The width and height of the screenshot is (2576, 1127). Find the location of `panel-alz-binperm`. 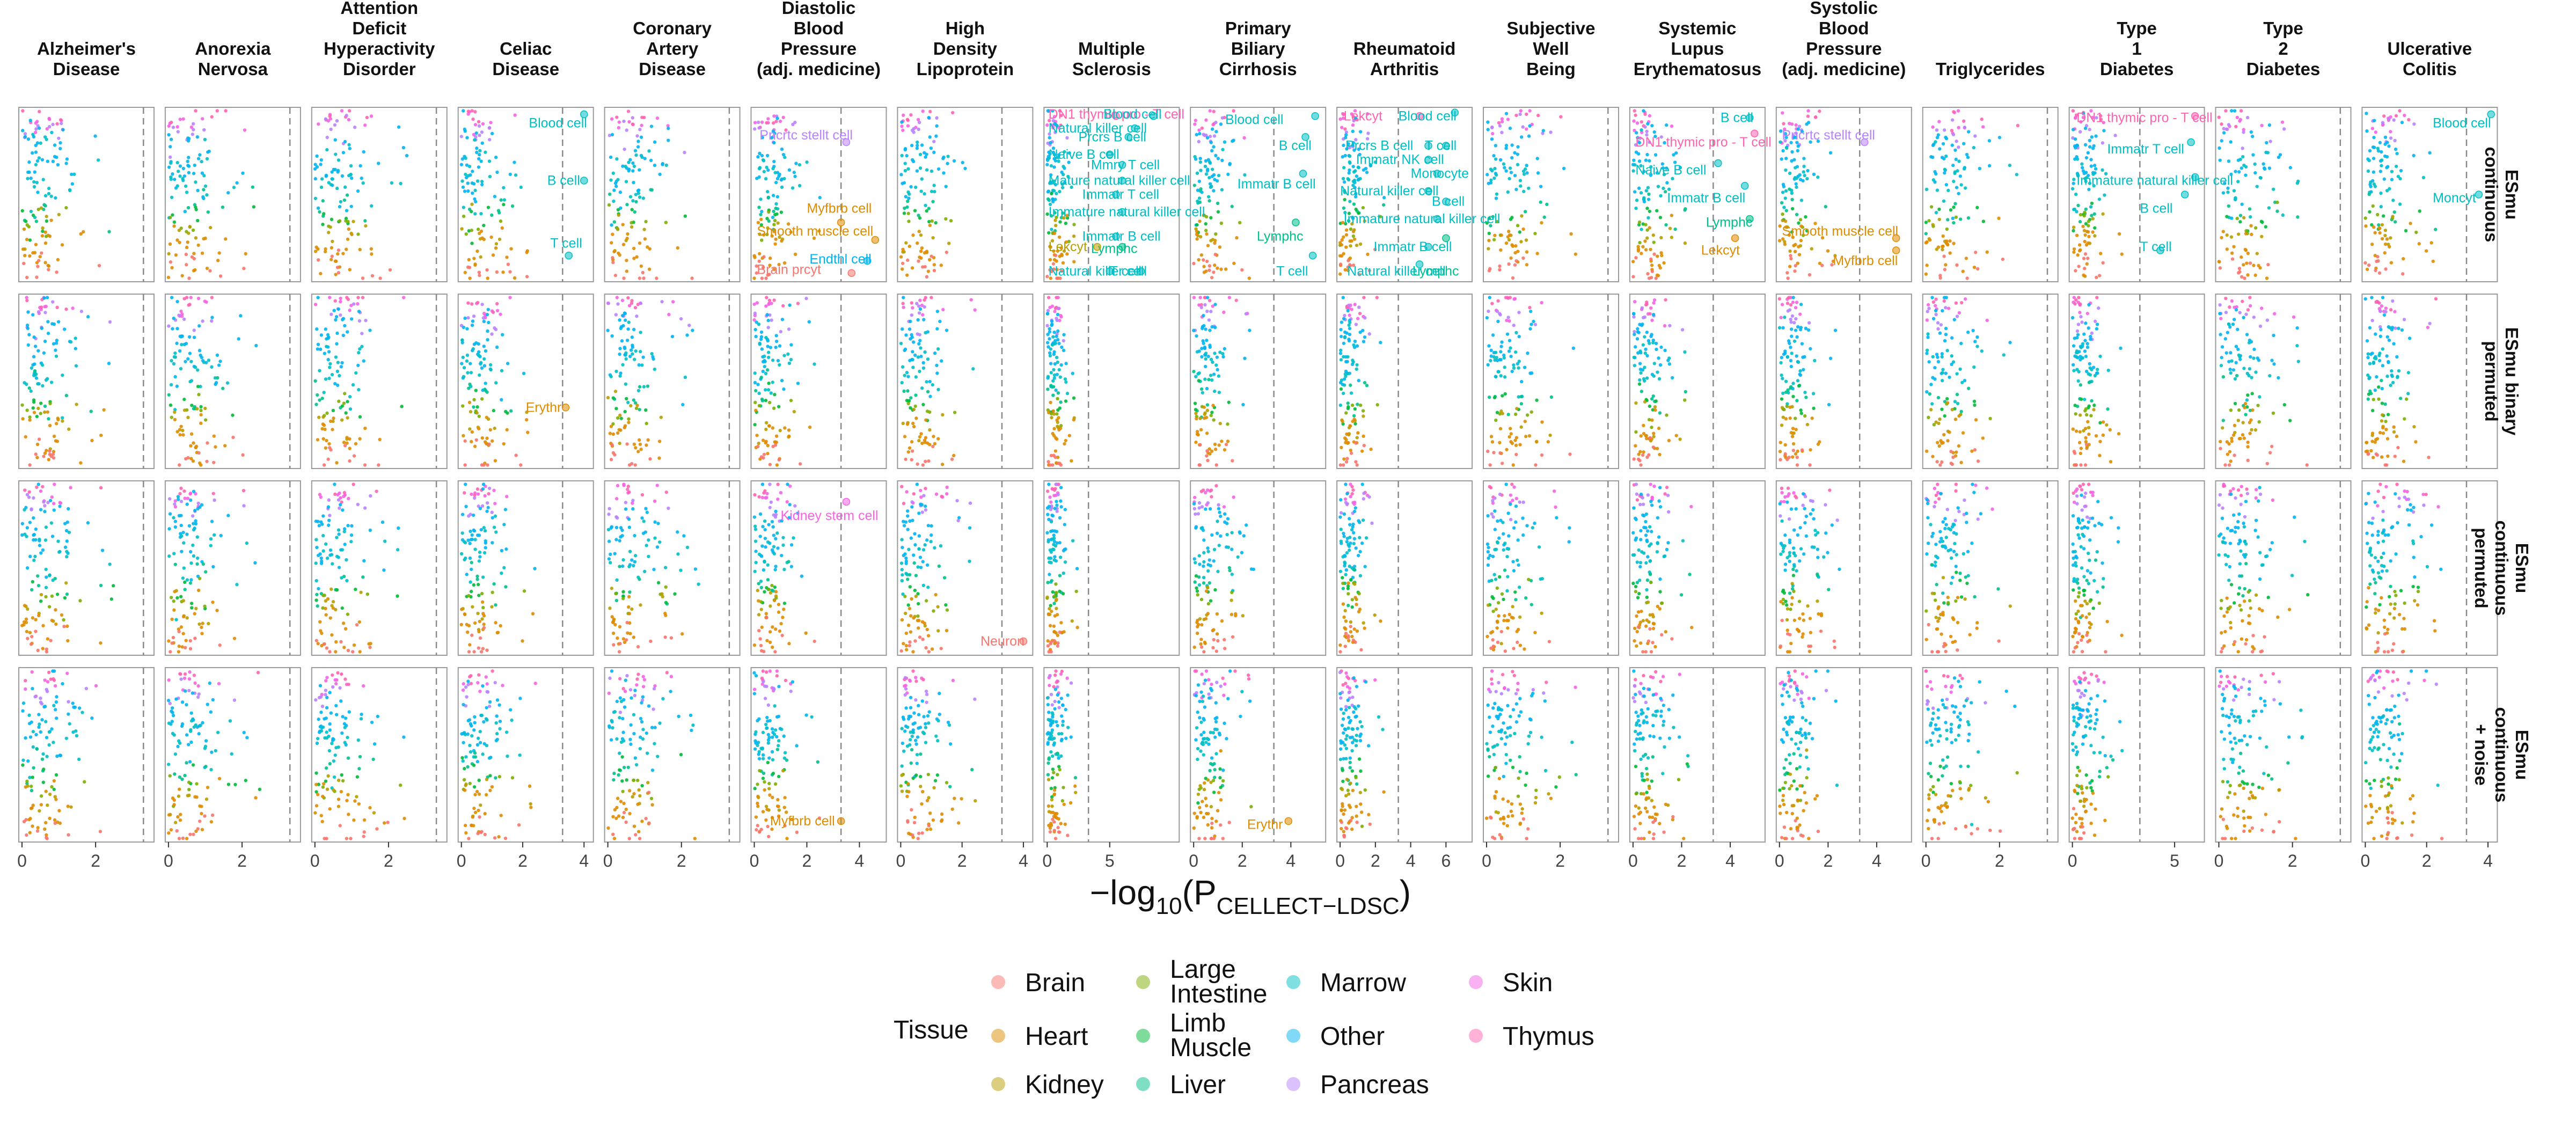

panel-alz-binperm is located at coordinates (86, 381).